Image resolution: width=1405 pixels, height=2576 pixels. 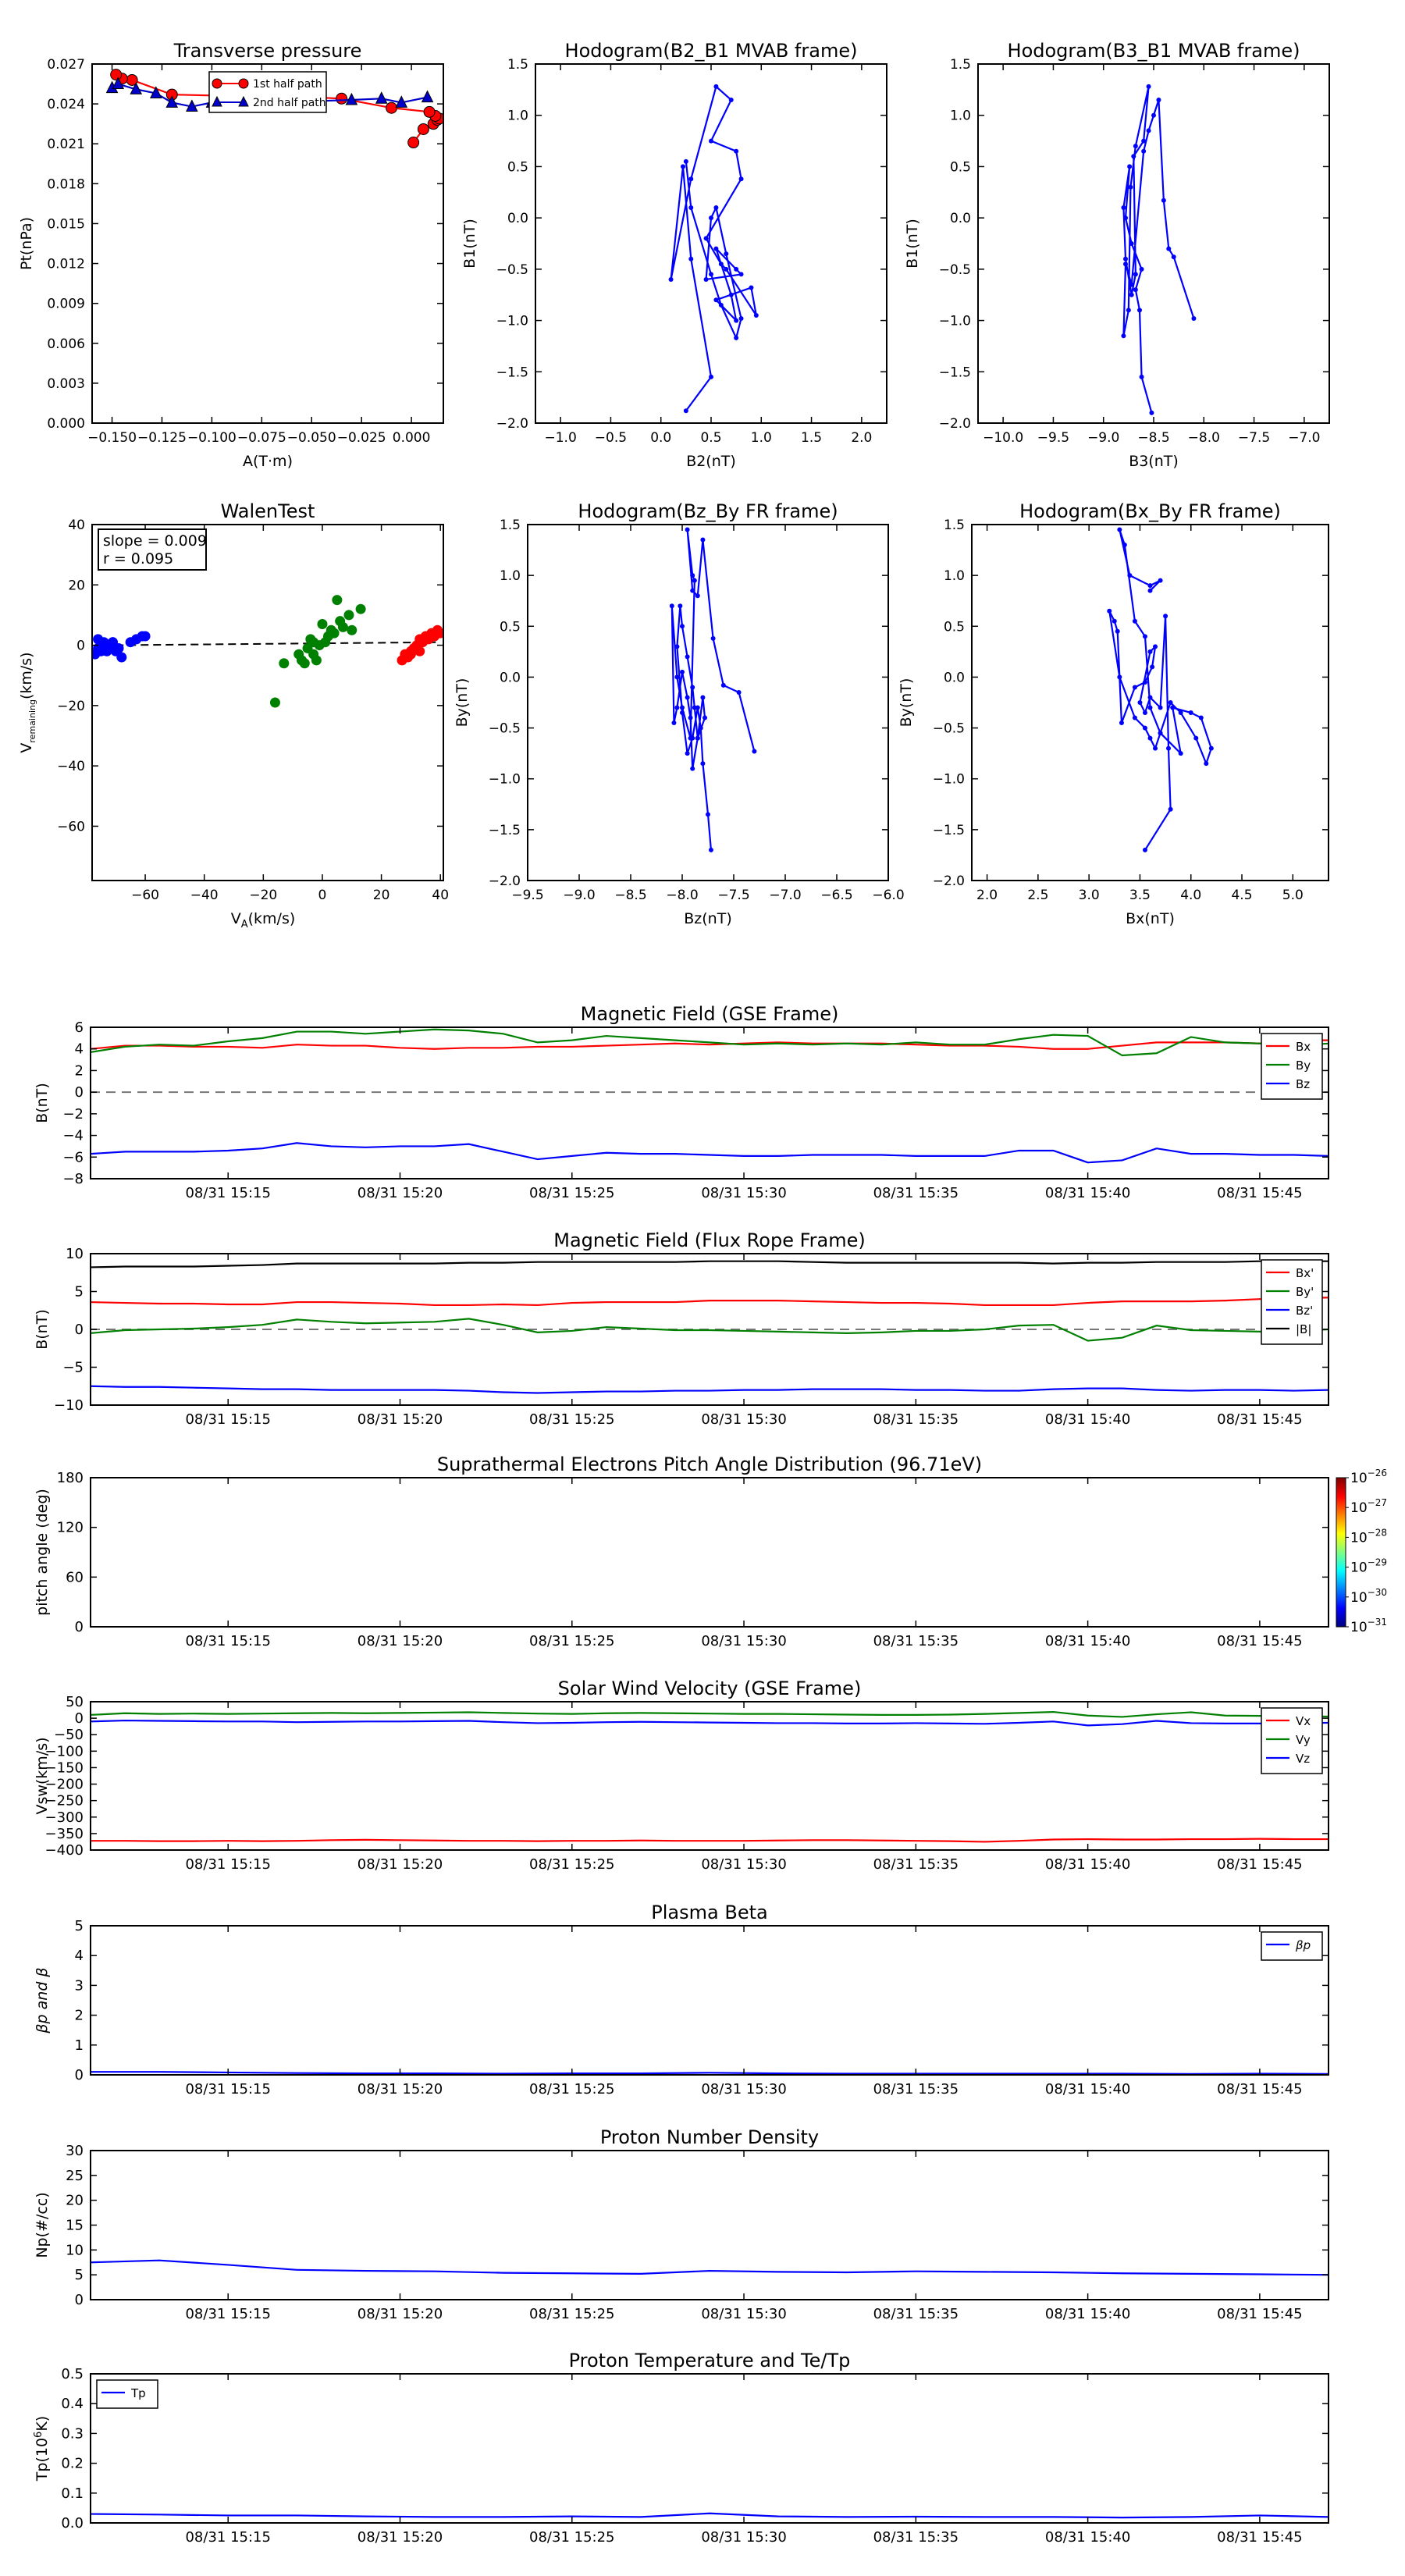 What do you see at coordinates (812, 438) in the screenshot?
I see `x-tick-label: 1.5` at bounding box center [812, 438].